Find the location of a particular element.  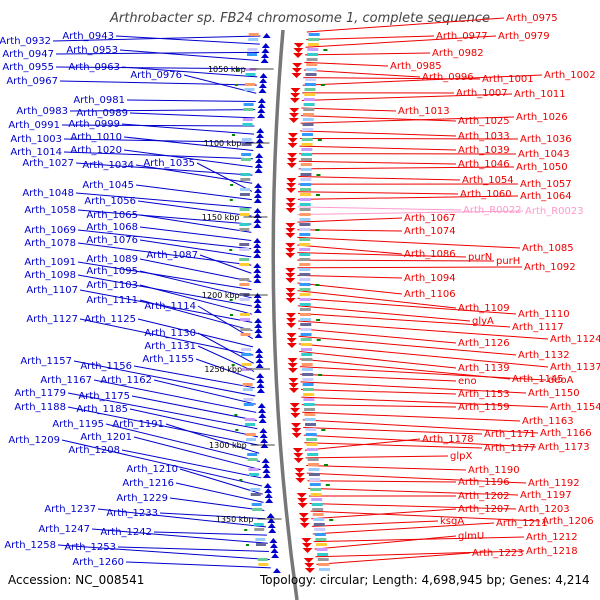

gene-label-glmu: glmU is located at coordinates (471, 536).